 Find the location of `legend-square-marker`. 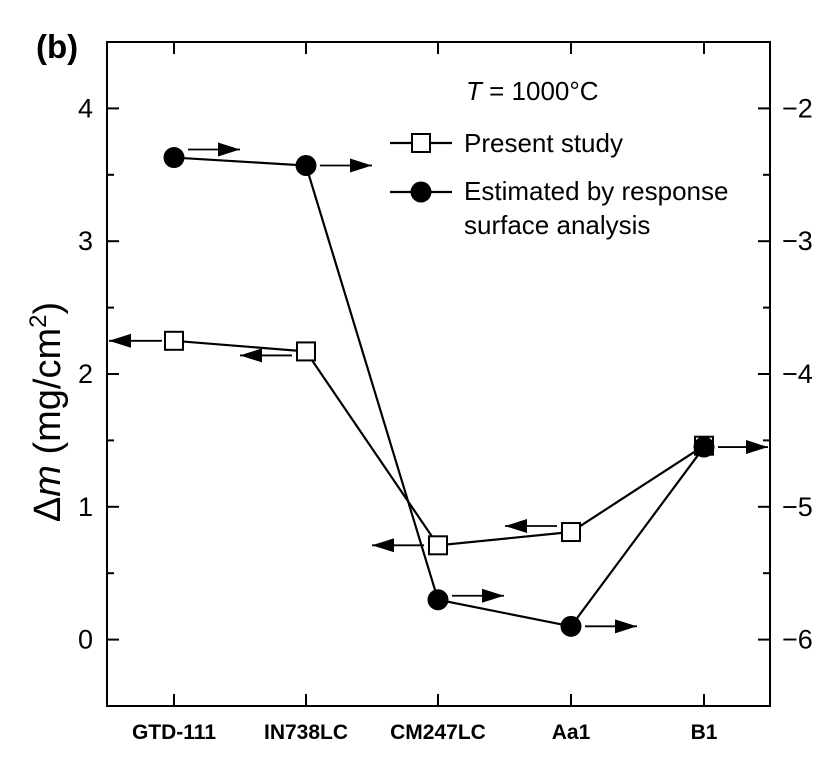

legend-square-marker is located at coordinates (421, 143).